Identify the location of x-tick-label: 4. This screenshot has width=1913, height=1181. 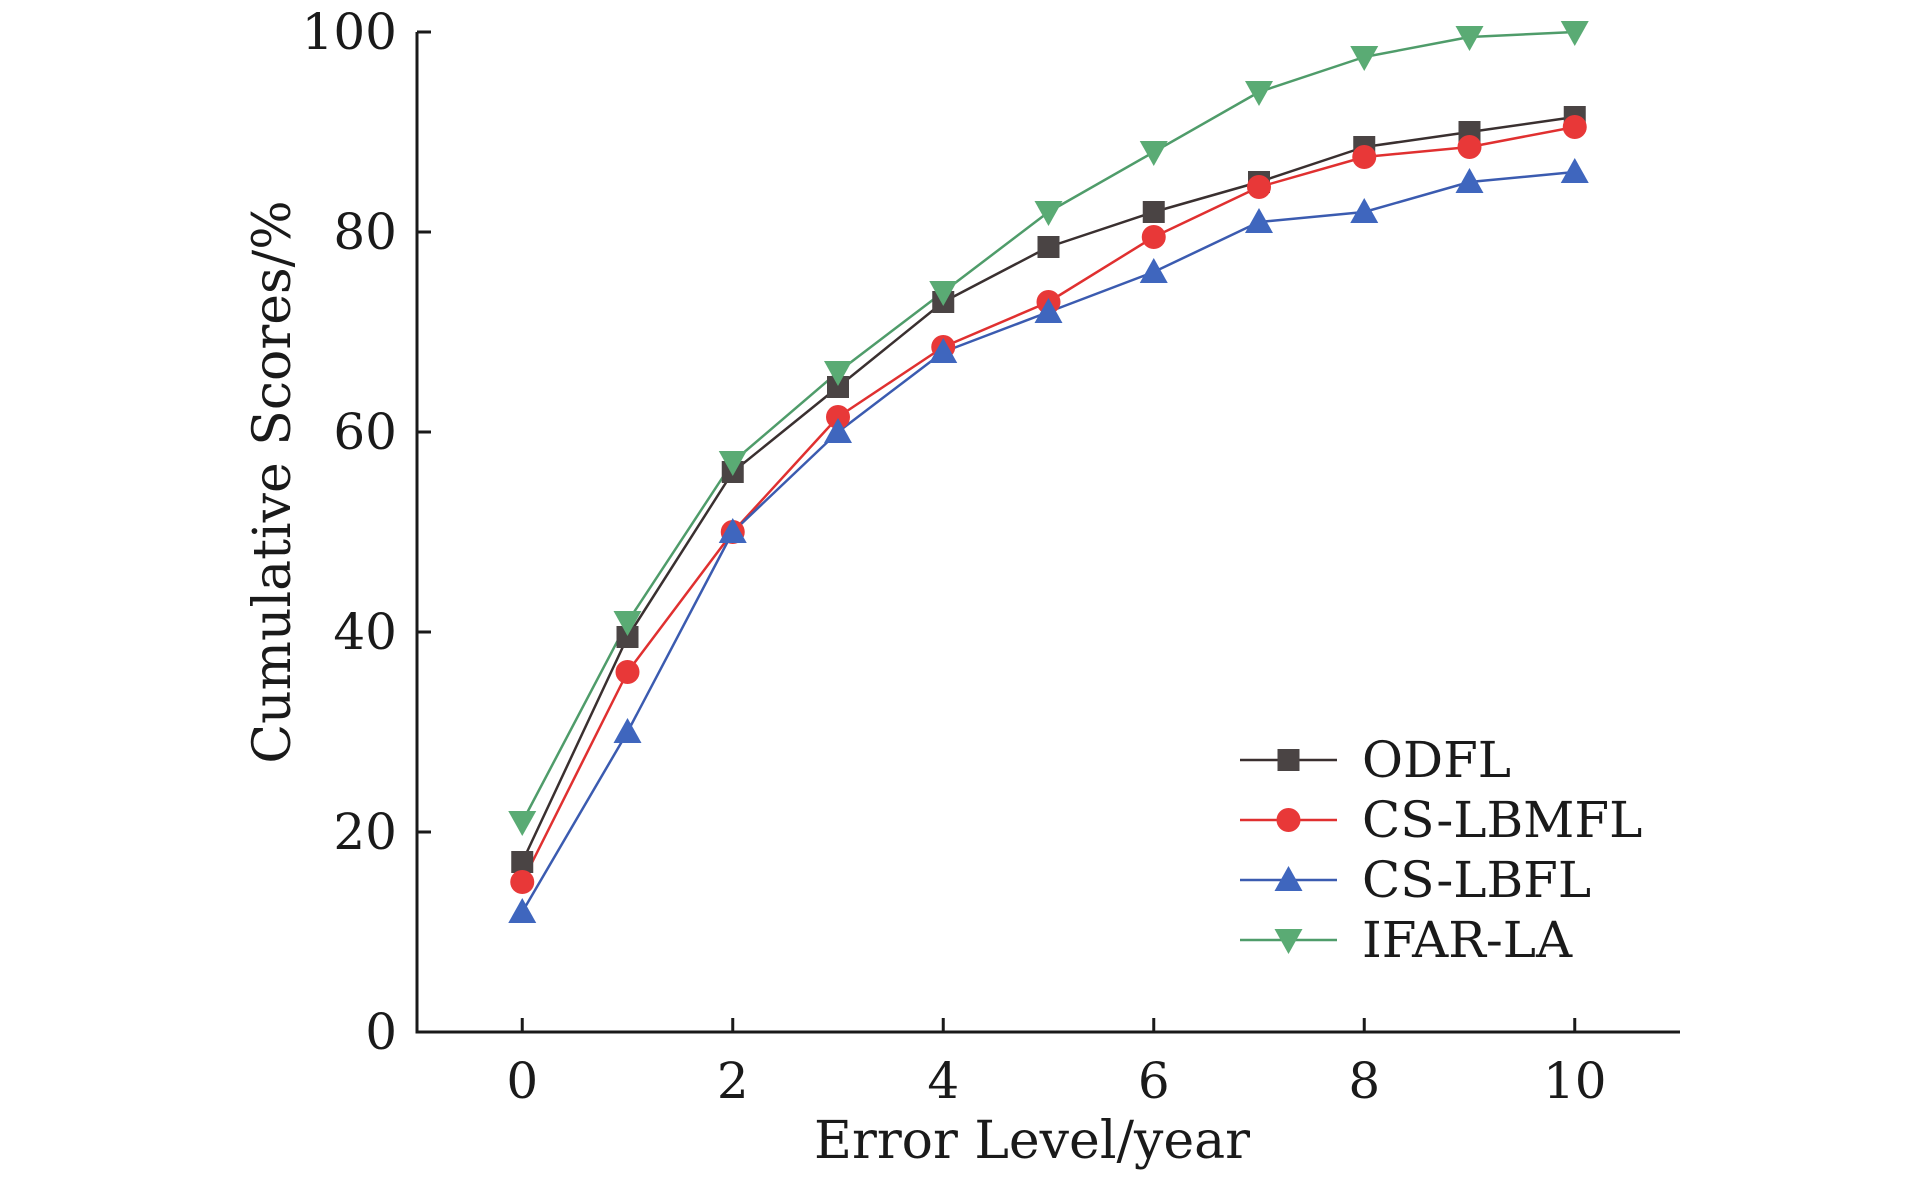
(943, 1081).